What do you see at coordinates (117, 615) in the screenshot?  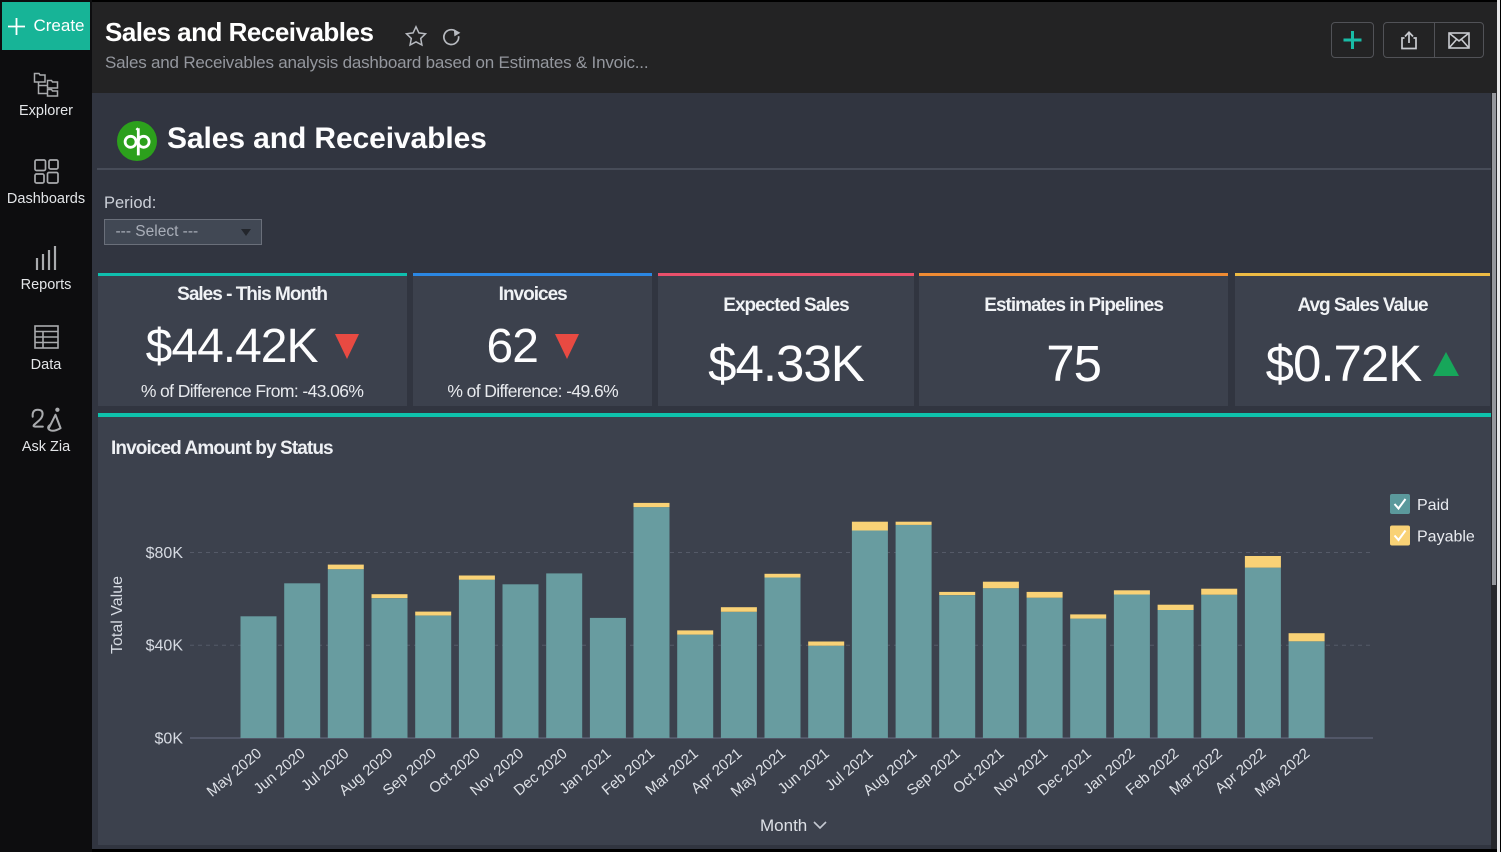 I see `svg-text: Total Value` at bounding box center [117, 615].